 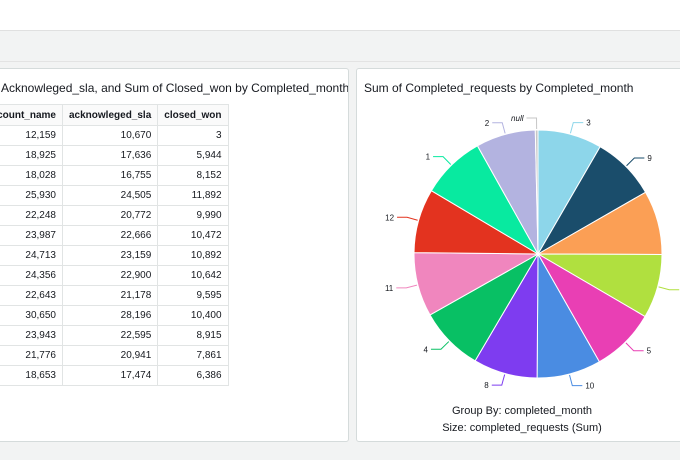 I want to click on table-row: 22,248 20,772 9,990, so click(x=114, y=215).